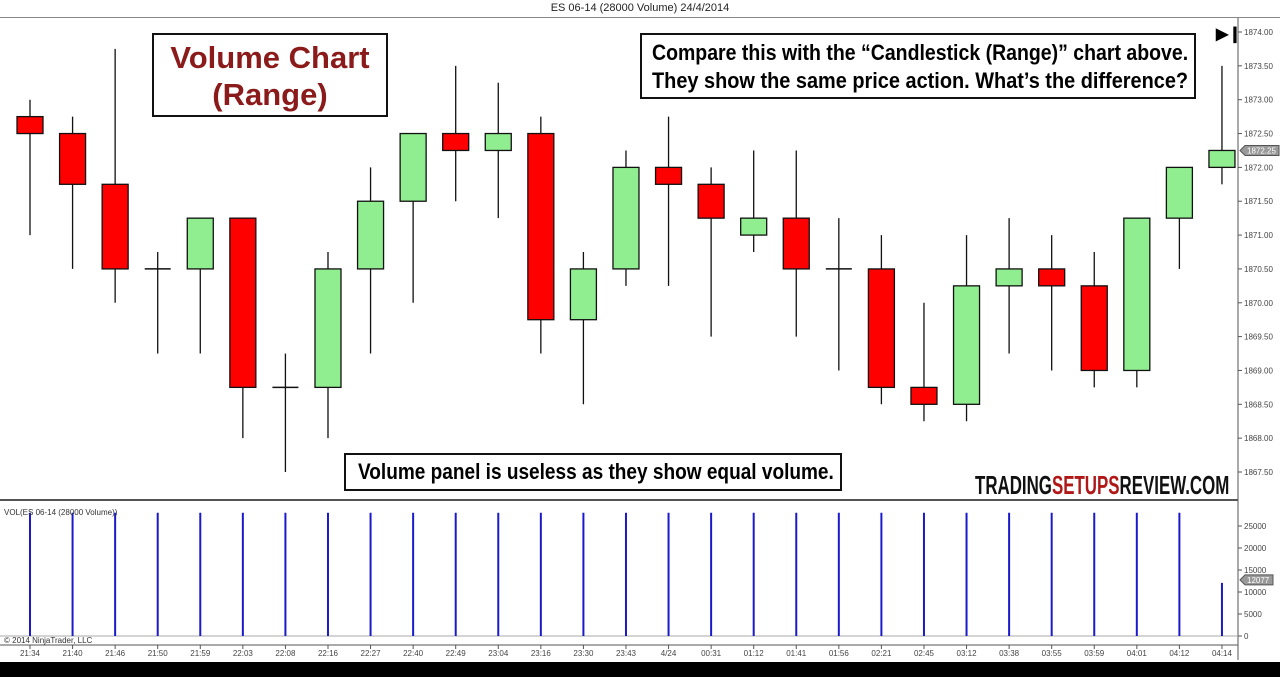  What do you see at coordinates (1137, 653) in the screenshot?
I see `x-tick-label: 04:01` at bounding box center [1137, 653].